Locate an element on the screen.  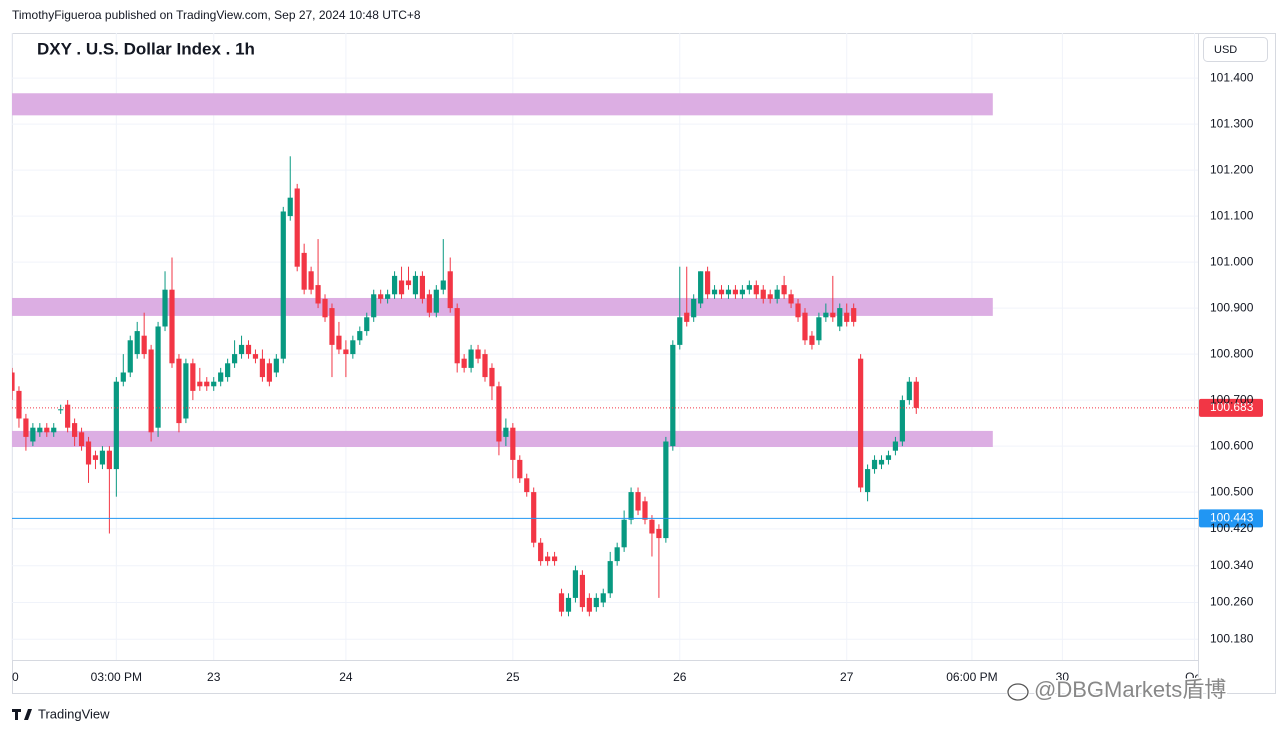
y-tick-label: 100.180 is located at coordinates (1232, 638).